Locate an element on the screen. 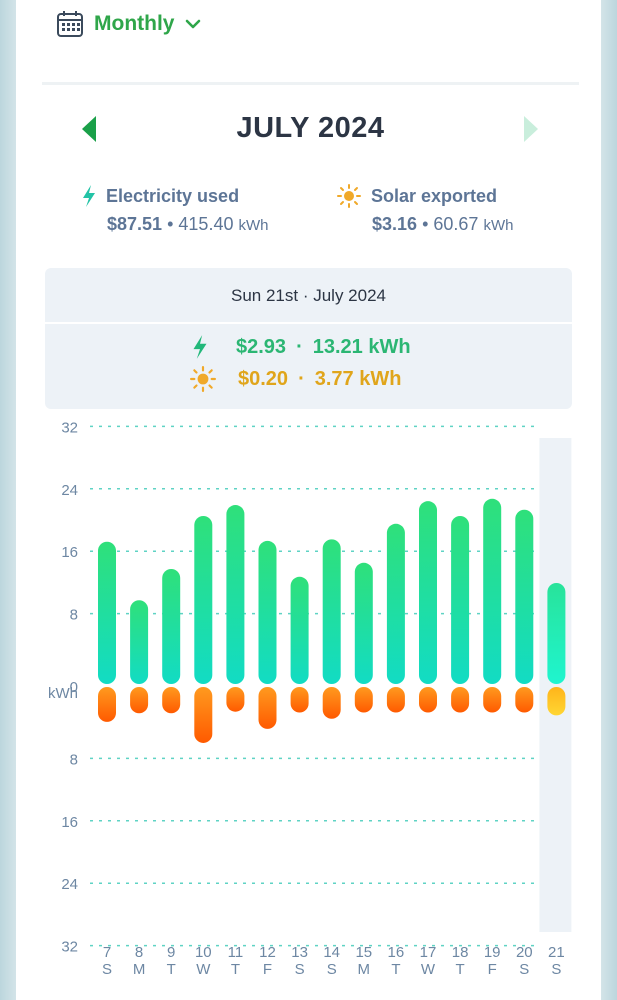  solar-unit: kWh is located at coordinates (498, 225).